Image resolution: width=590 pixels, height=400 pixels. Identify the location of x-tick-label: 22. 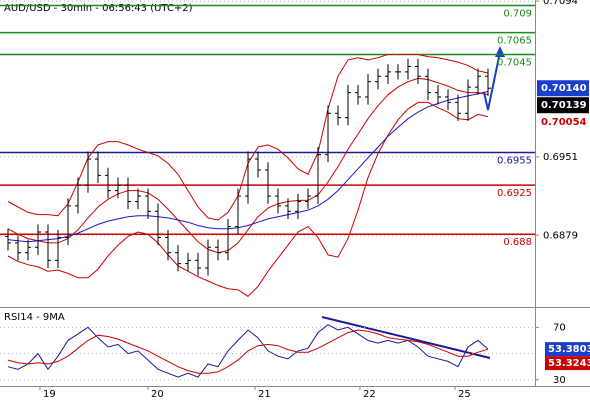
(369, 394).